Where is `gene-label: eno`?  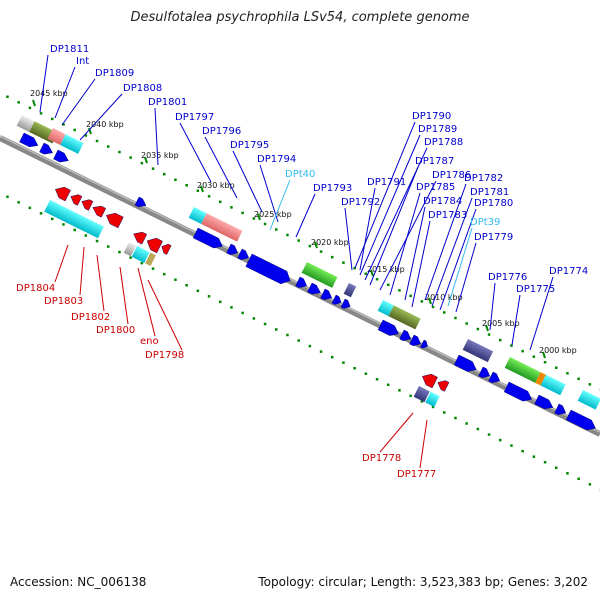 gene-label: eno is located at coordinates (149, 341).